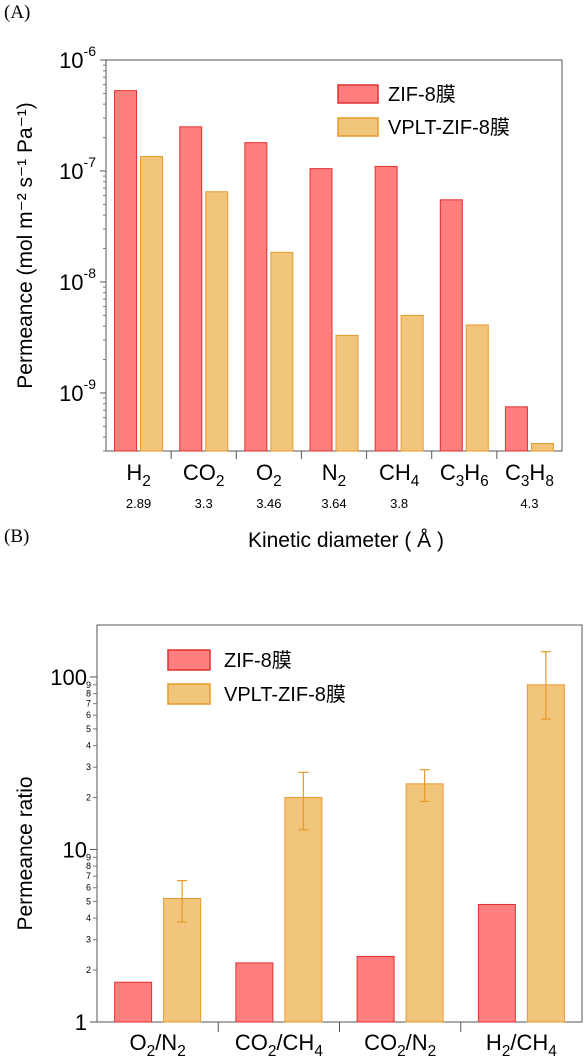  What do you see at coordinates (204, 475) in the screenshot?
I see `x-category-label: CO2​` at bounding box center [204, 475].